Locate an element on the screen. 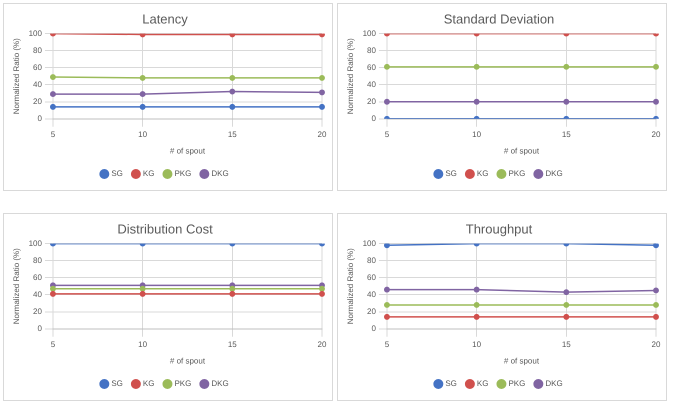  chart-title: Distribution Cost is located at coordinates (165, 228).